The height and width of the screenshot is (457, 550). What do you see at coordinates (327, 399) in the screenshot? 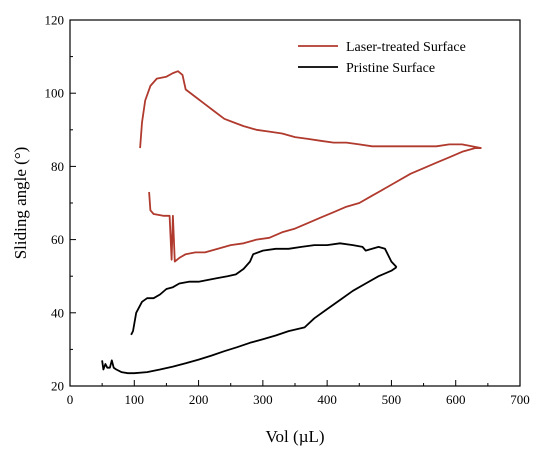
I see `x-tick-label: 400` at bounding box center [327, 399].